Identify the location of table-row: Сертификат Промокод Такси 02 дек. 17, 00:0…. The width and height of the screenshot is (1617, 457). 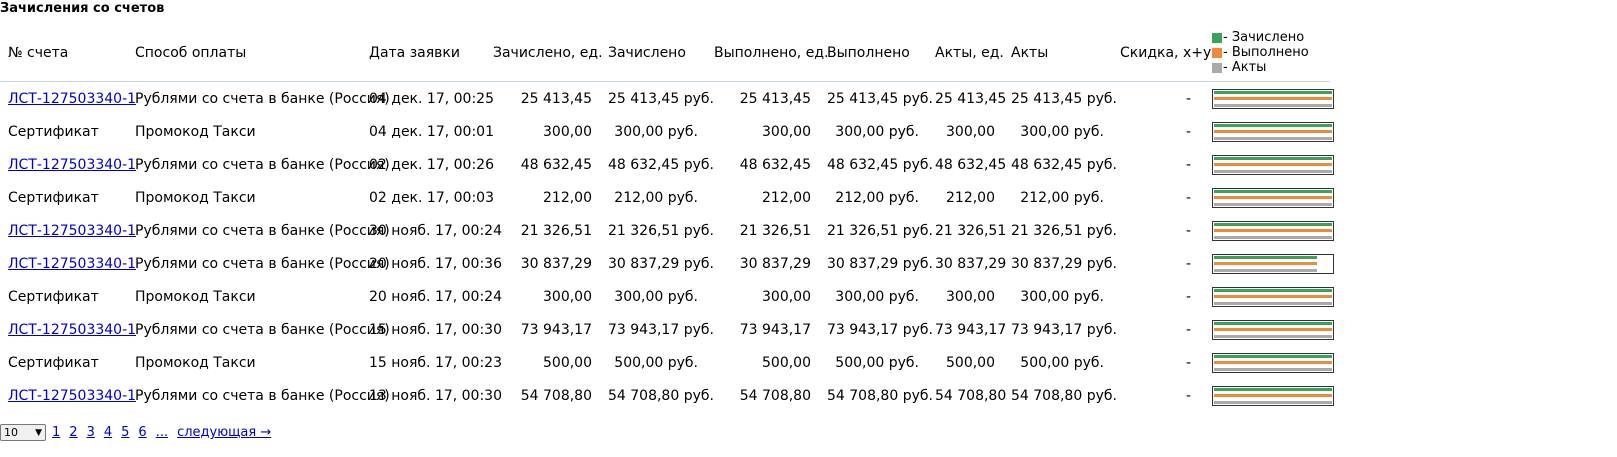
(667, 197).